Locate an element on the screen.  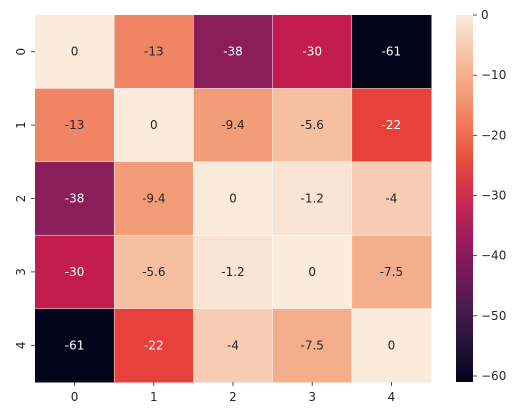
cell-value-label-r4-c0: -61 is located at coordinates (75, 345).